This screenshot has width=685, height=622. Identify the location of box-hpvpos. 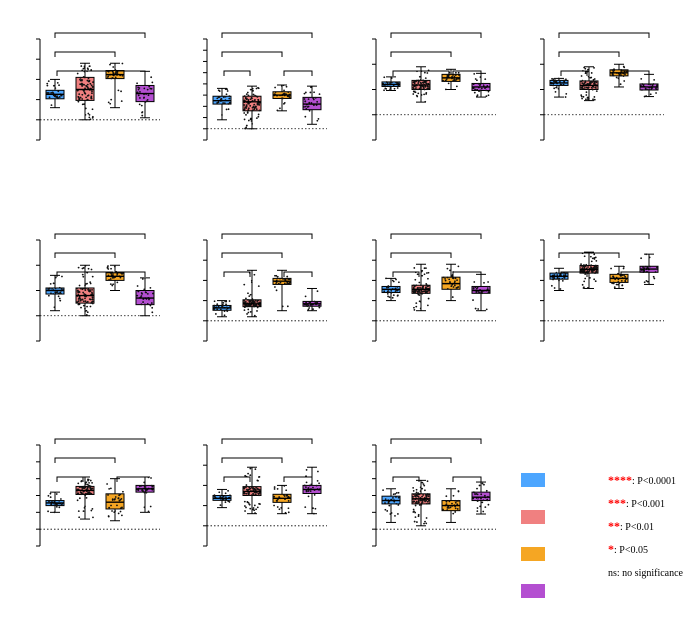
(451, 282).